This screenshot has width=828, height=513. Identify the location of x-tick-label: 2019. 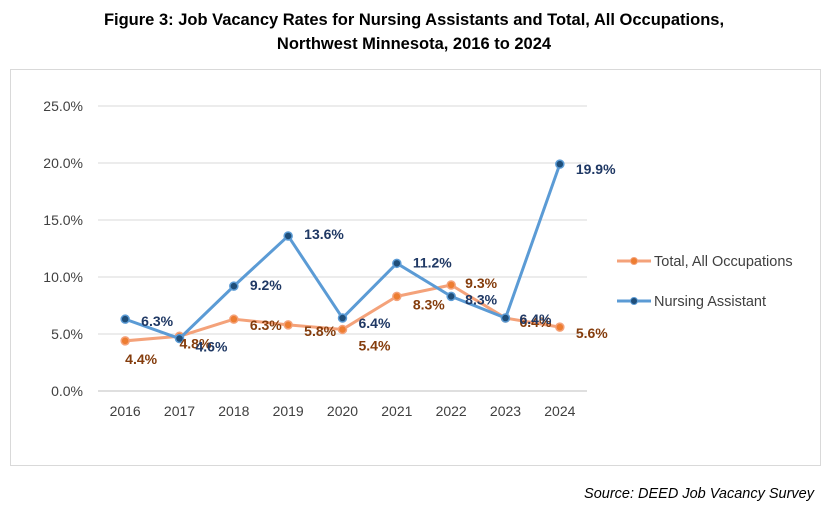
(288, 411).